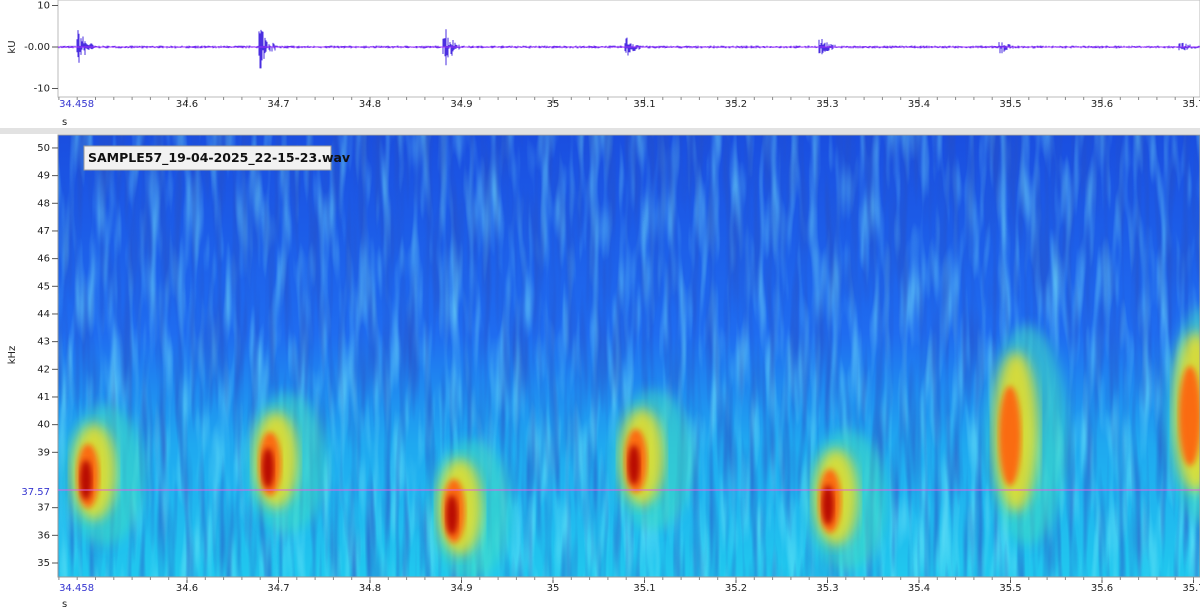  I want to click on y-tick-label: 41, so click(43, 397).